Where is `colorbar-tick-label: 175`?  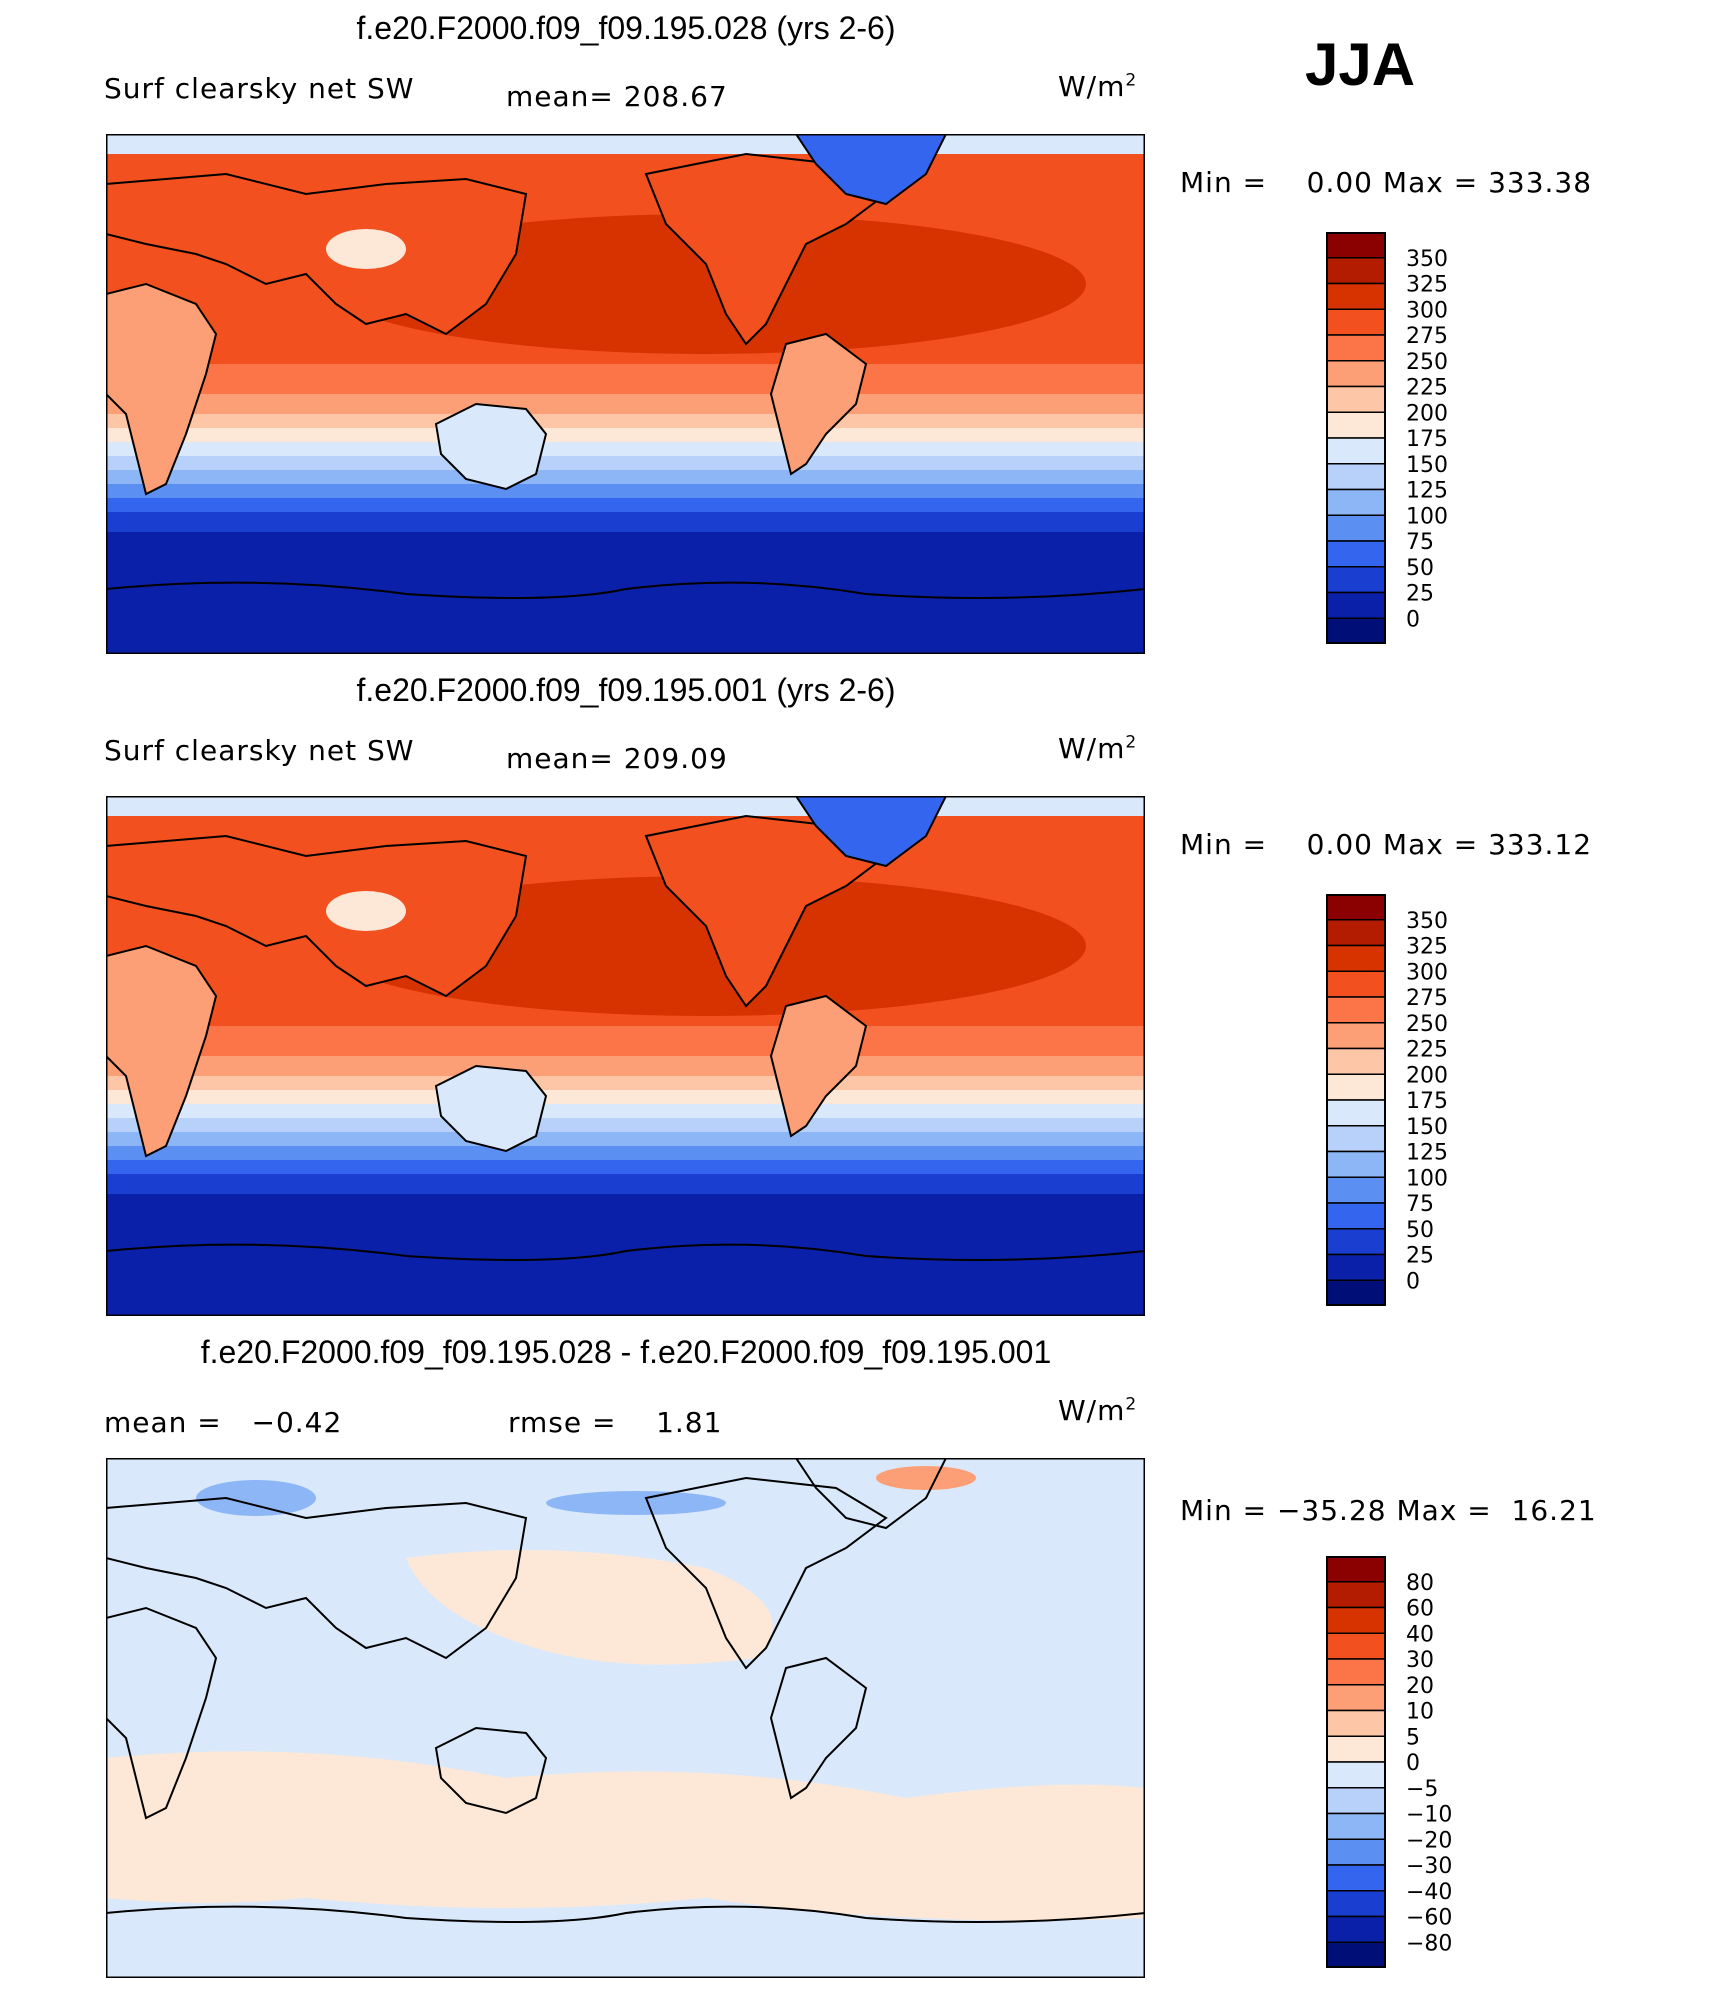
colorbar-tick-label: 175 is located at coordinates (1427, 439).